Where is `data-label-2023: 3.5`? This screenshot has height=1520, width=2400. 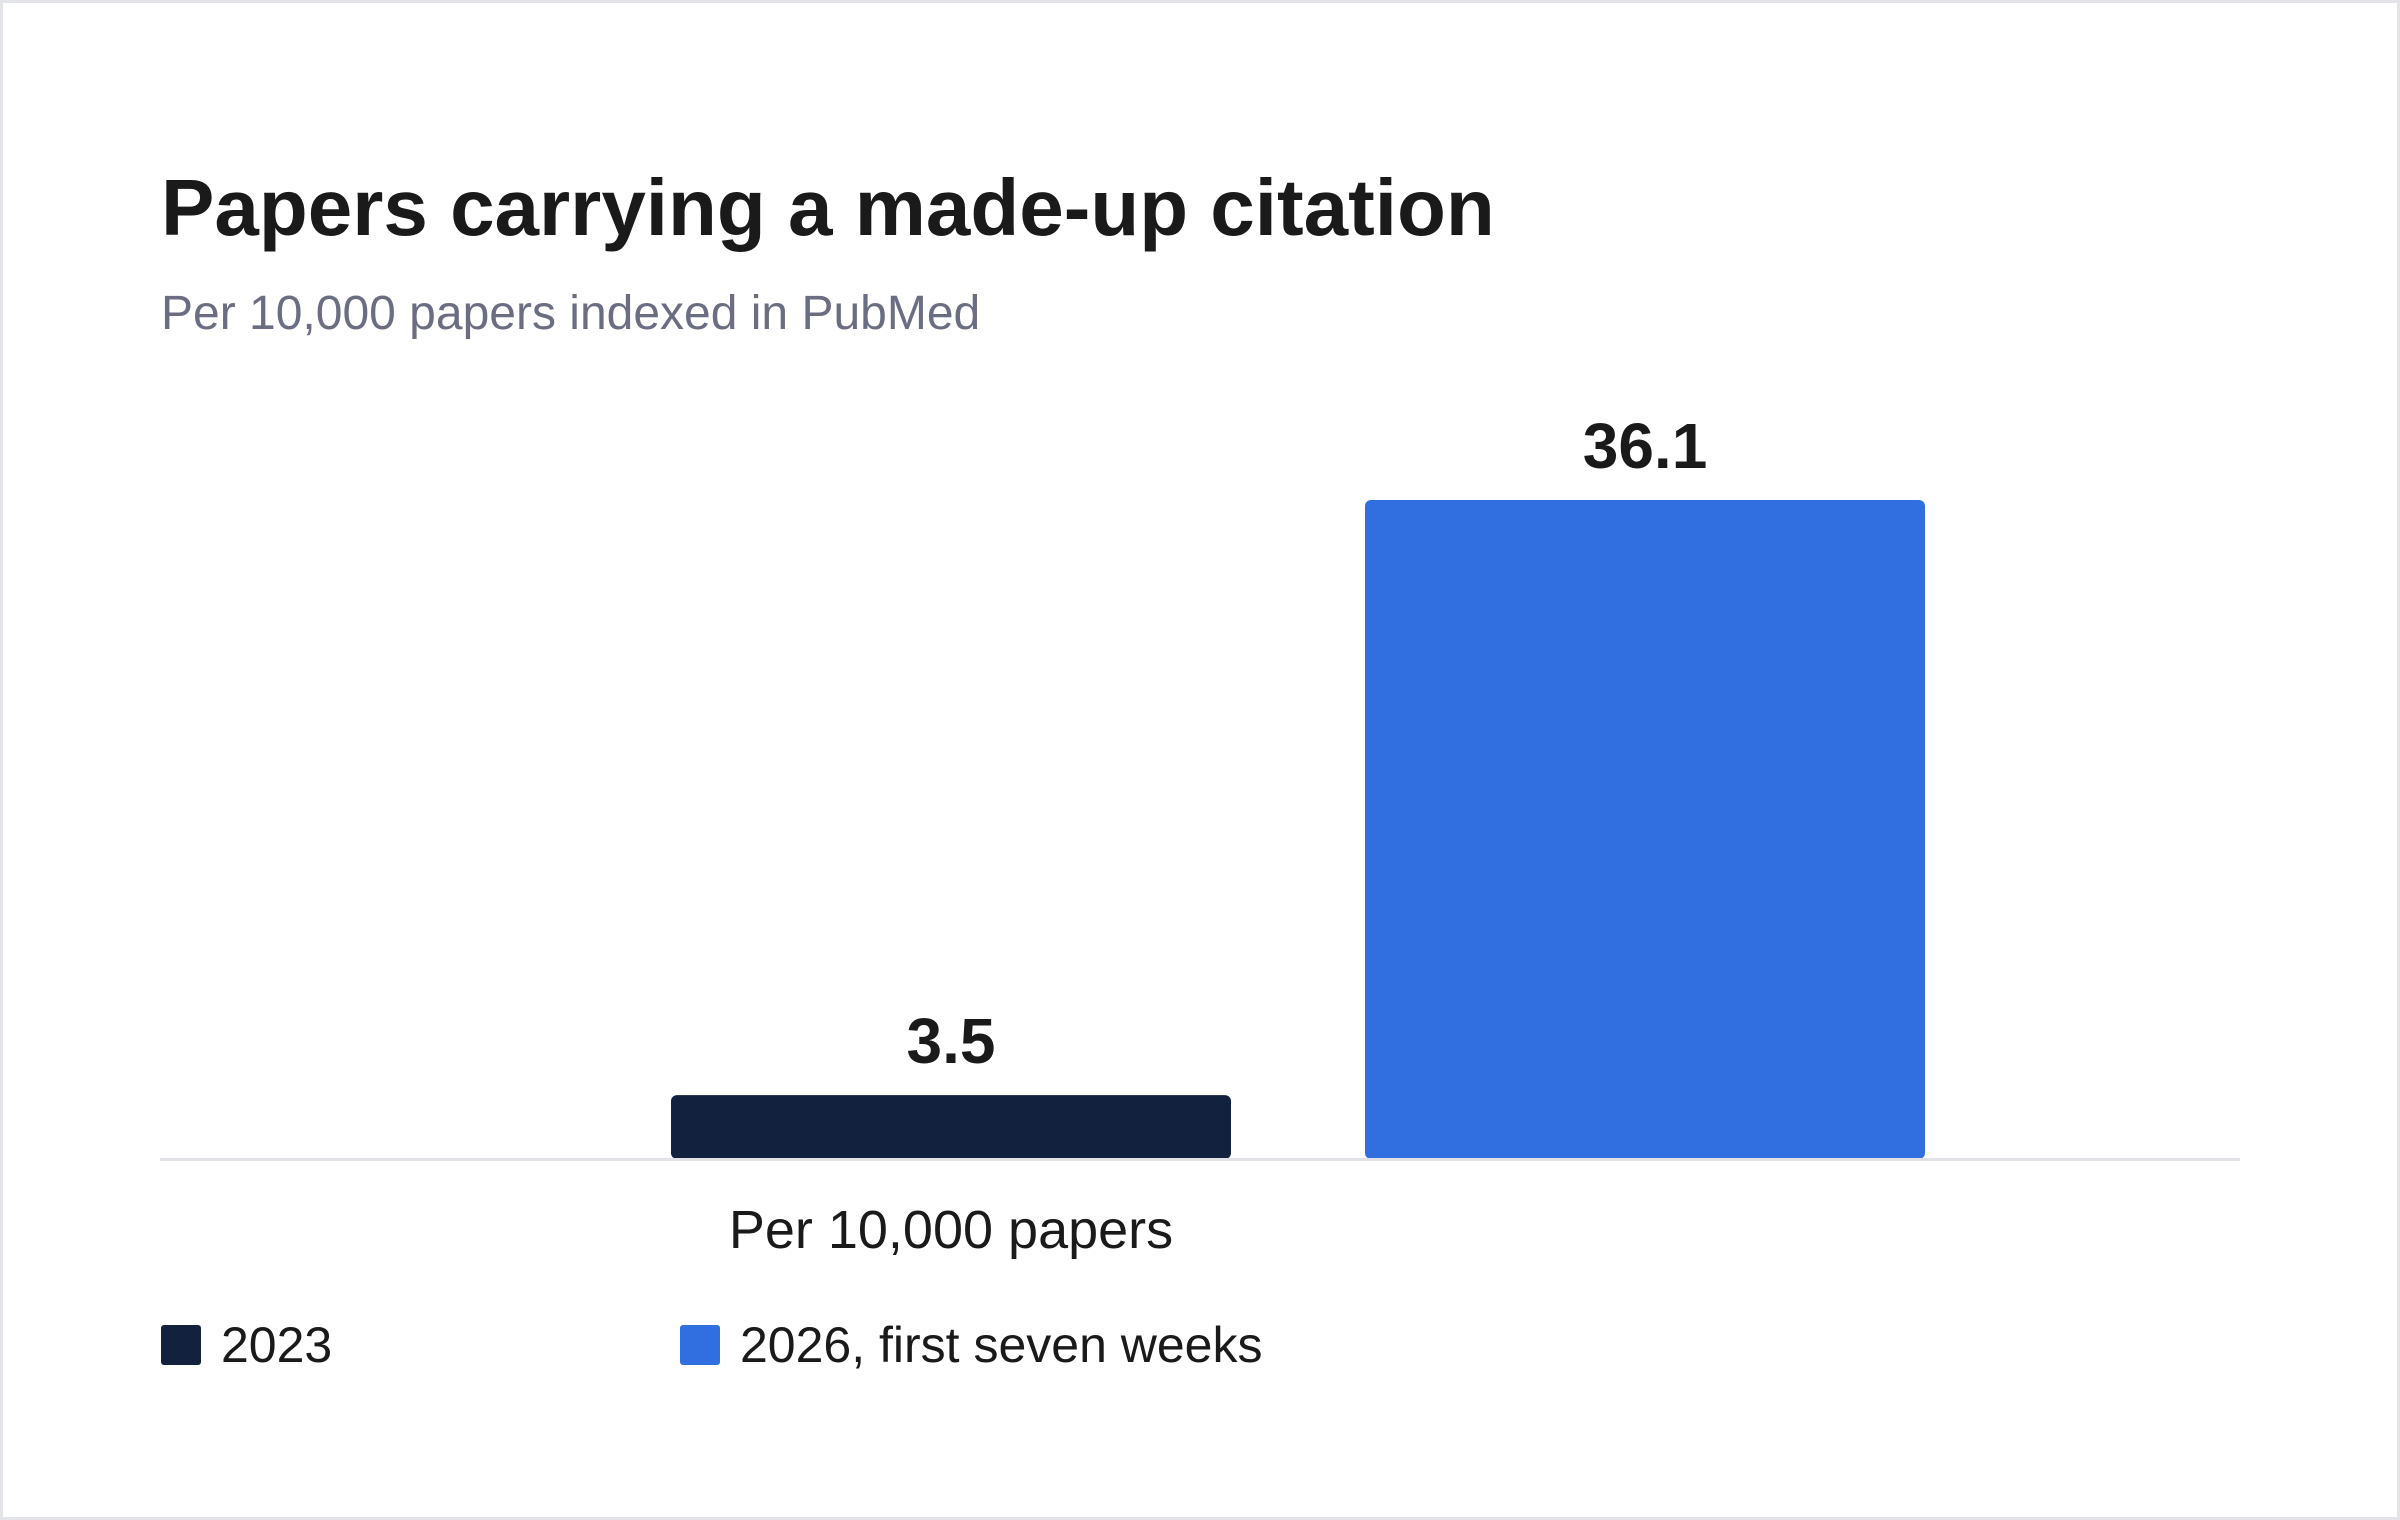 data-label-2023: 3.5 is located at coordinates (951, 1041).